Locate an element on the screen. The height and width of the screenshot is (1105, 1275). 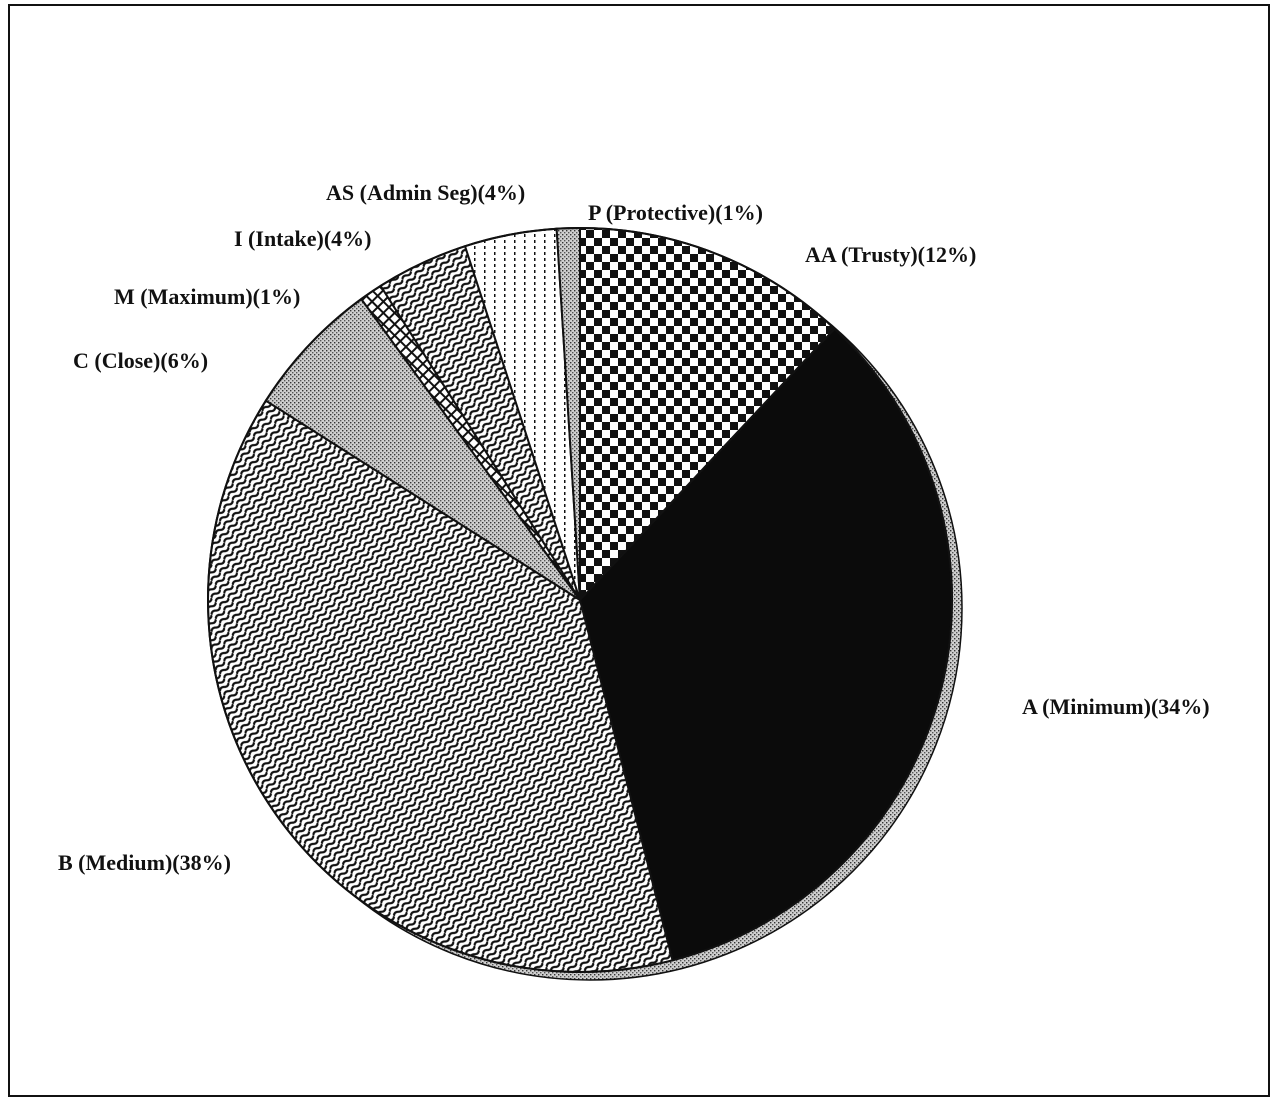
slice-label-i: I (Intake)(4%) is located at coordinates (303, 238).